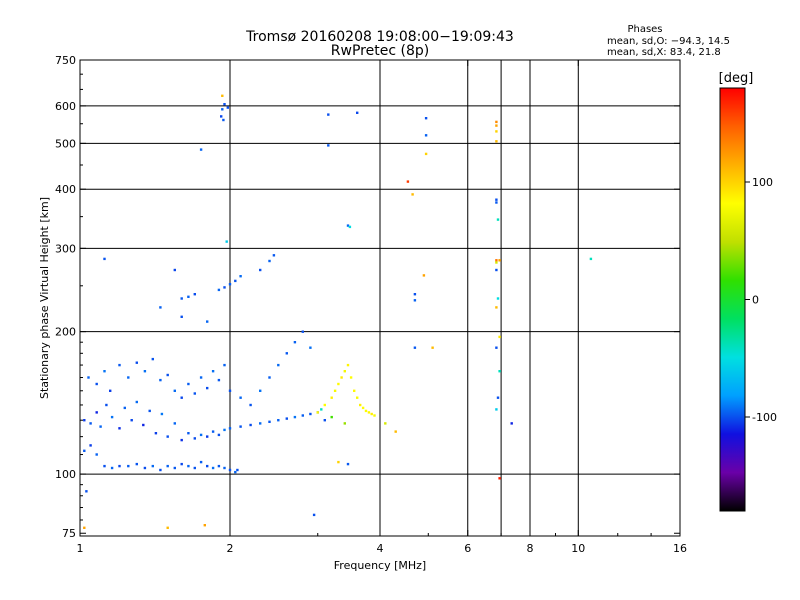 The width and height of the screenshot is (800, 600). Describe the element at coordinates (762, 182) in the screenshot. I see `colorbar-tick-label: 100` at that location.